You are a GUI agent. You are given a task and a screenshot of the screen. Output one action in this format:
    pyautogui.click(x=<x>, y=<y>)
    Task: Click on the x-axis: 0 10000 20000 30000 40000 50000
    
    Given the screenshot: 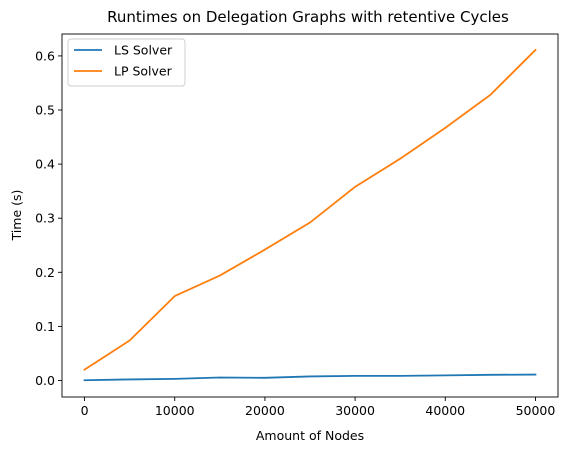 What is the action you would take?
    pyautogui.click(x=318, y=407)
    